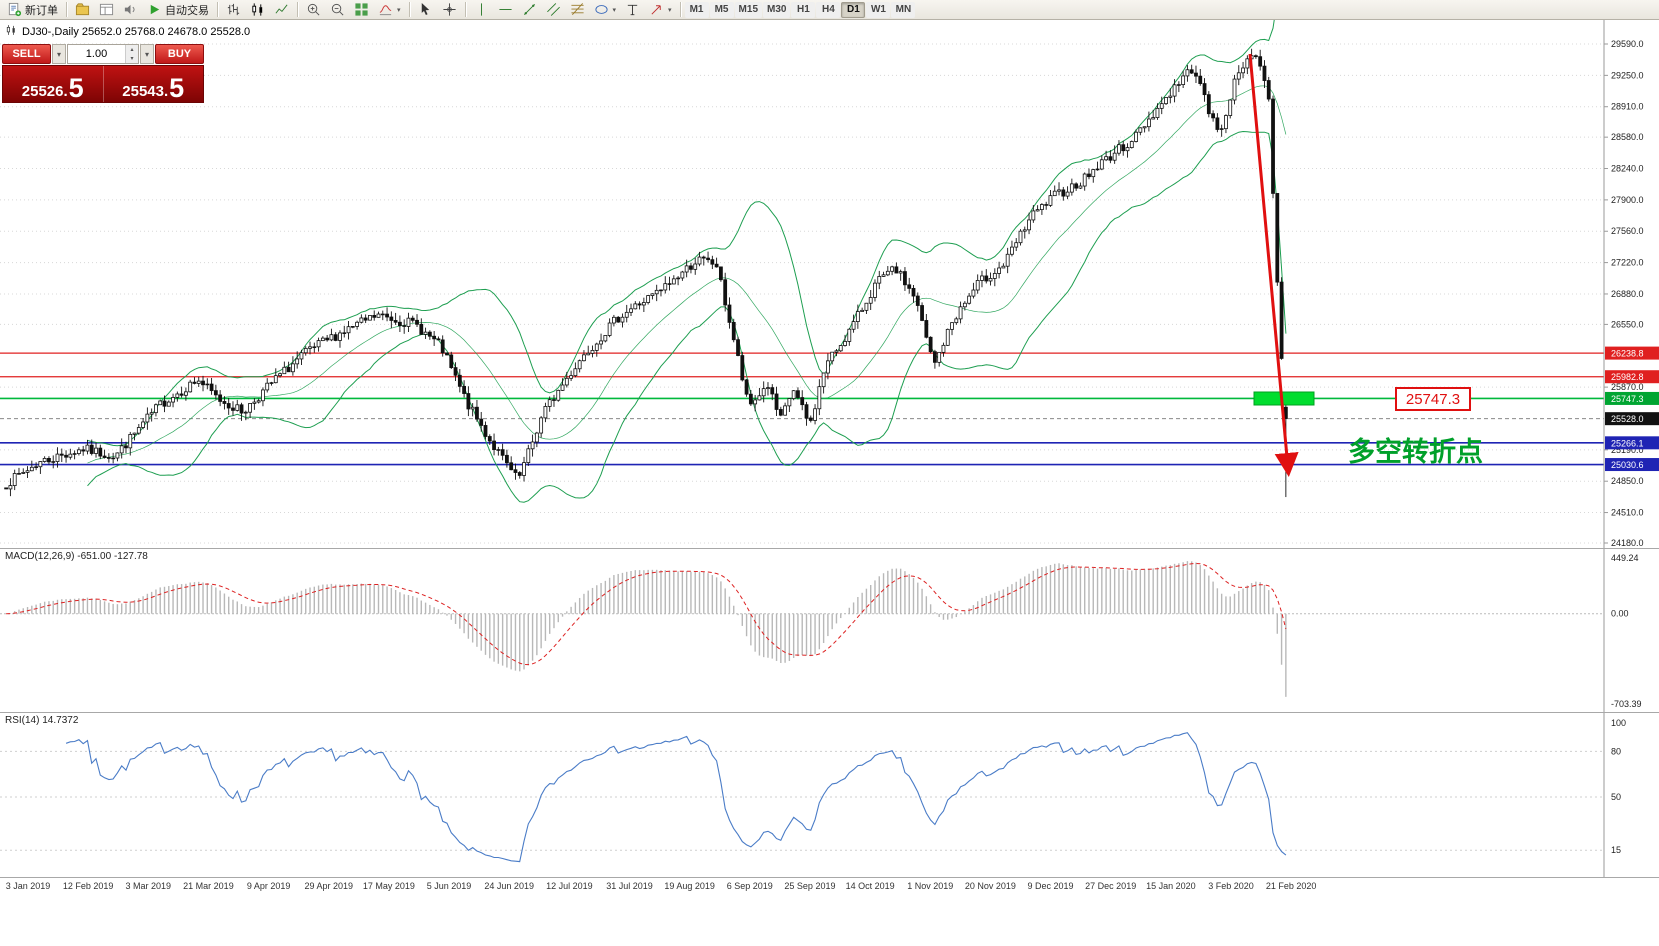  What do you see at coordinates (721, 9) in the screenshot?
I see `timeframe-M5: M5` at bounding box center [721, 9].